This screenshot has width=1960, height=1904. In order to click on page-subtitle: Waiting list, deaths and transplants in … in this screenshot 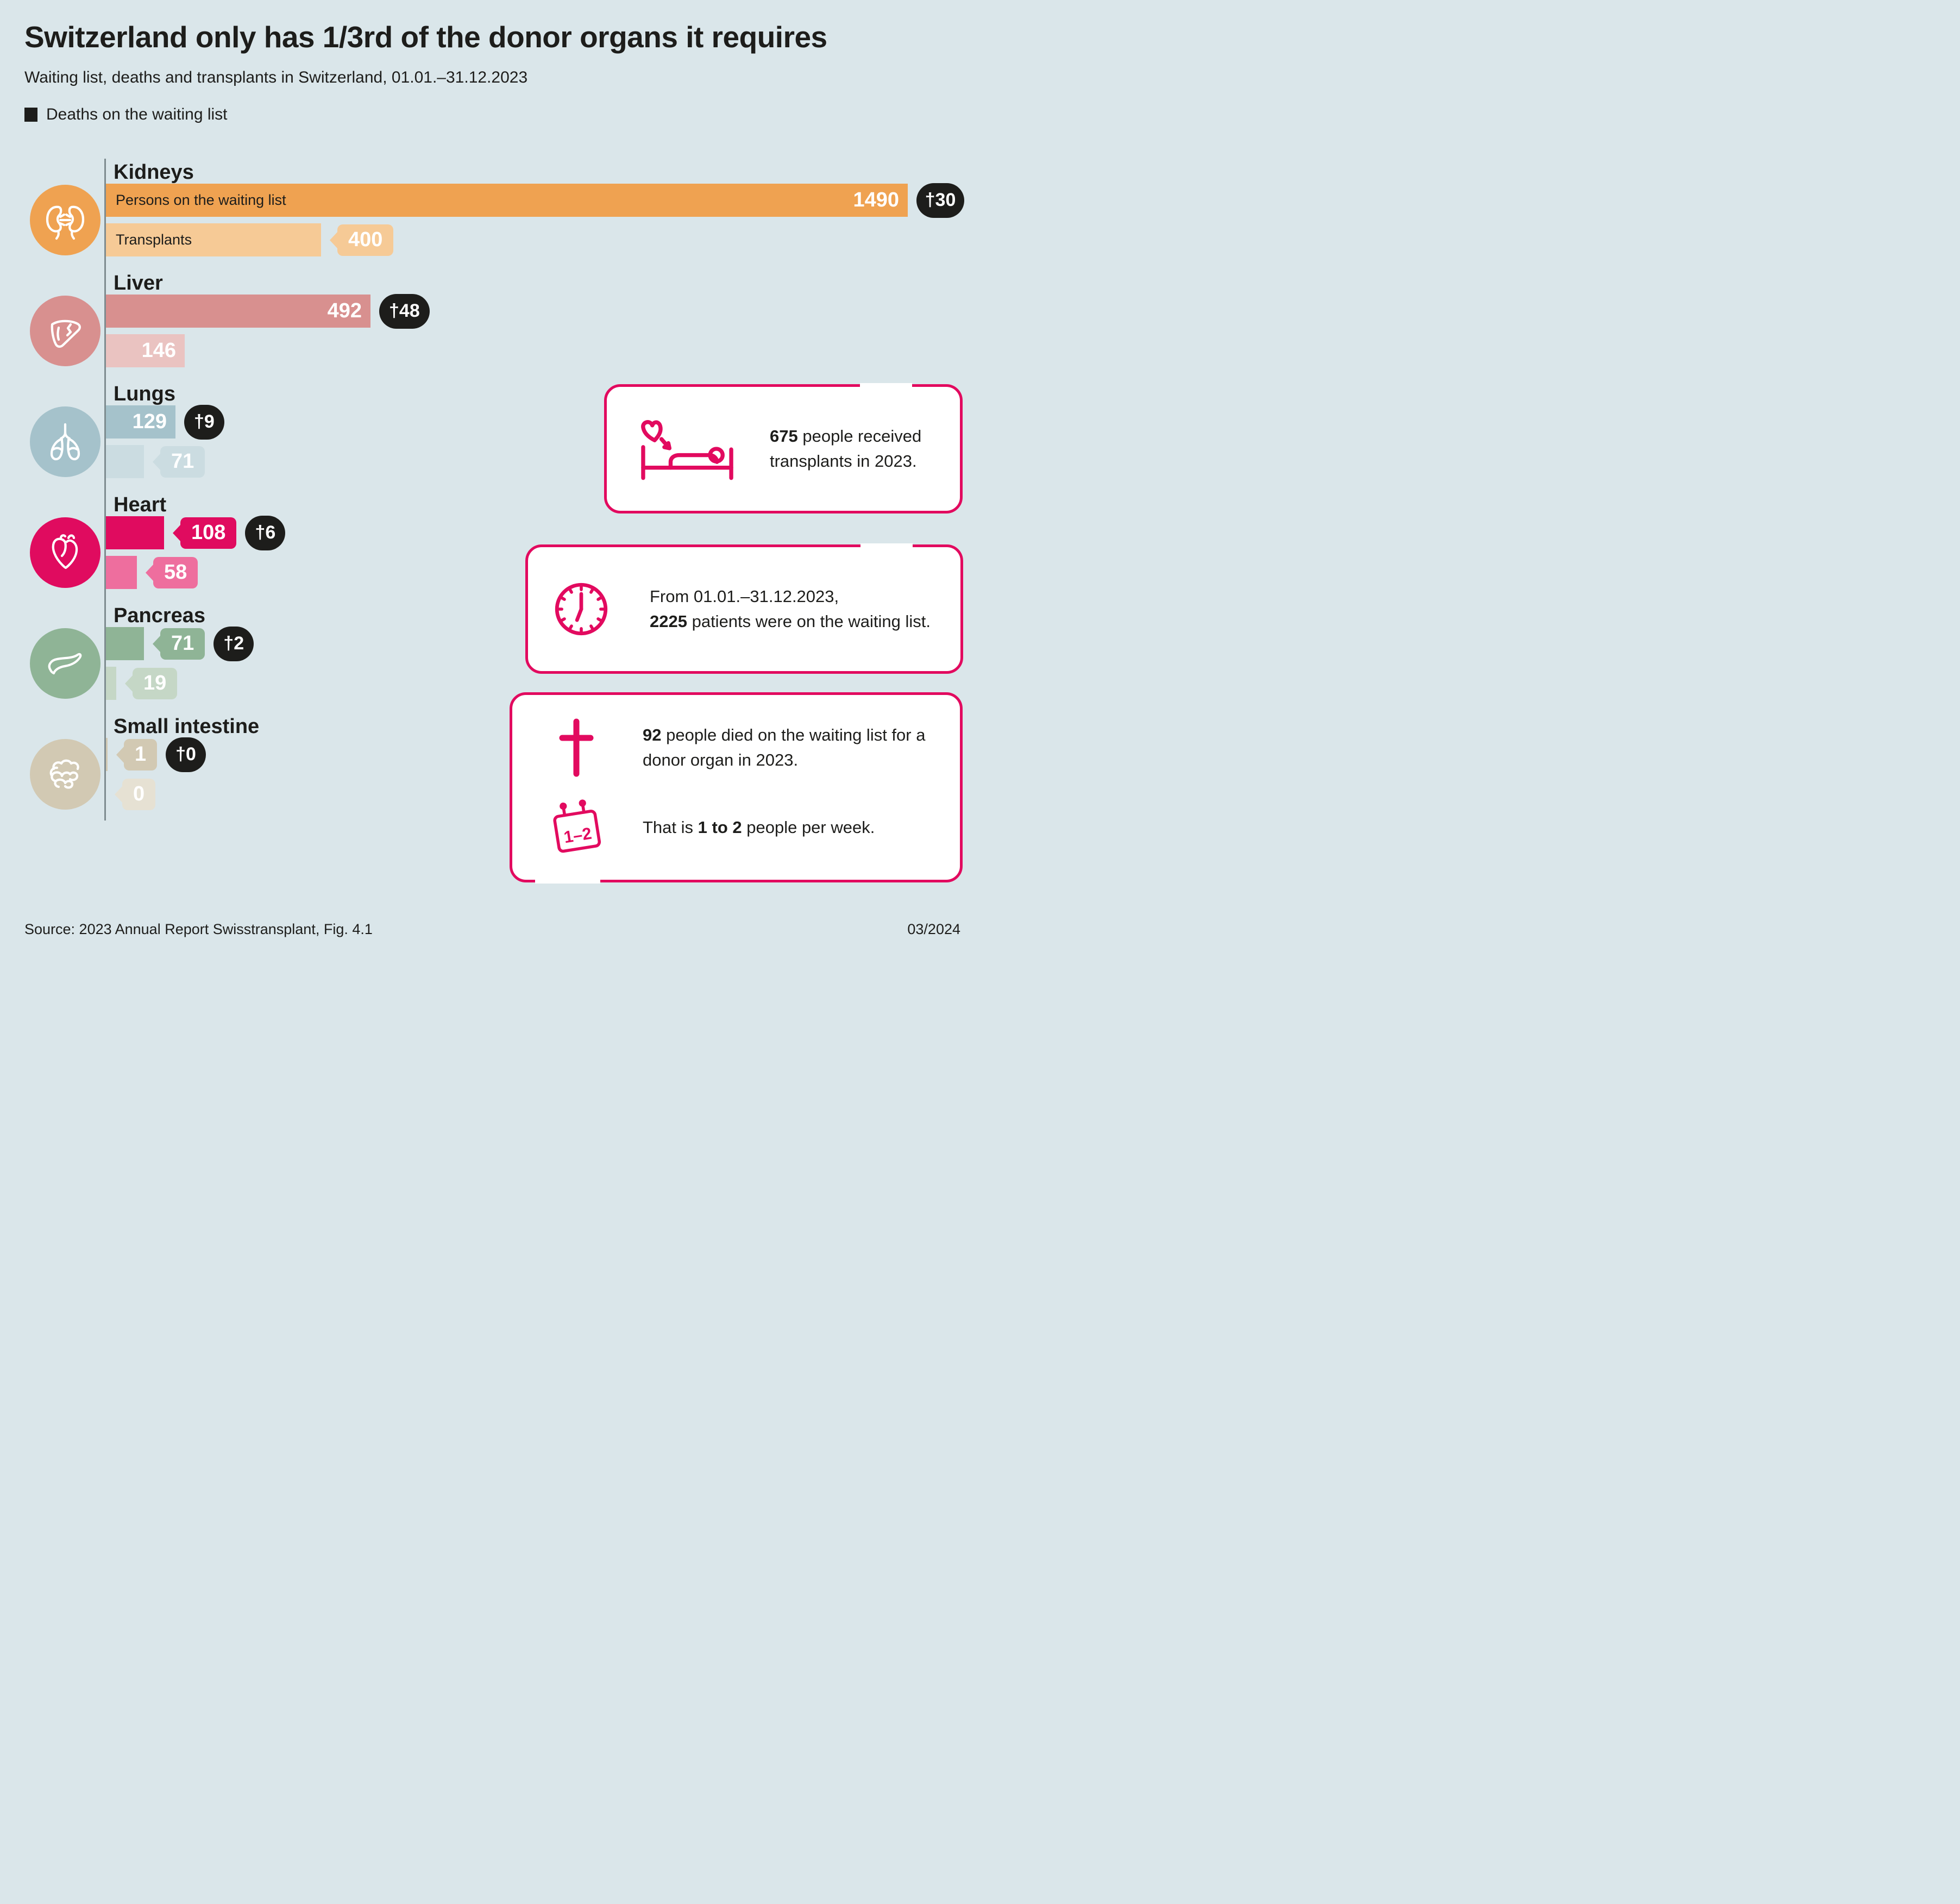, I will do `click(276, 77)`.